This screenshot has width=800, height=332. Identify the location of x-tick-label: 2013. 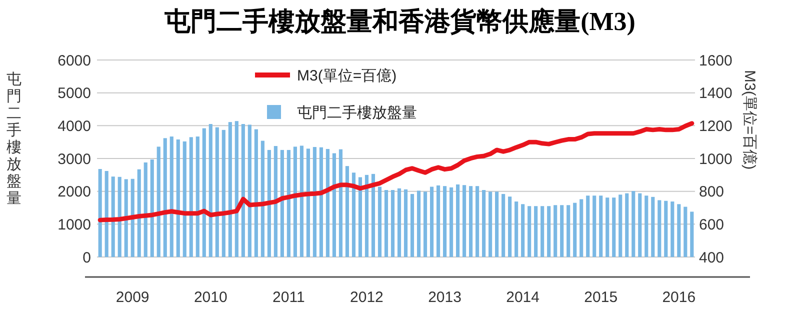
(445, 297).